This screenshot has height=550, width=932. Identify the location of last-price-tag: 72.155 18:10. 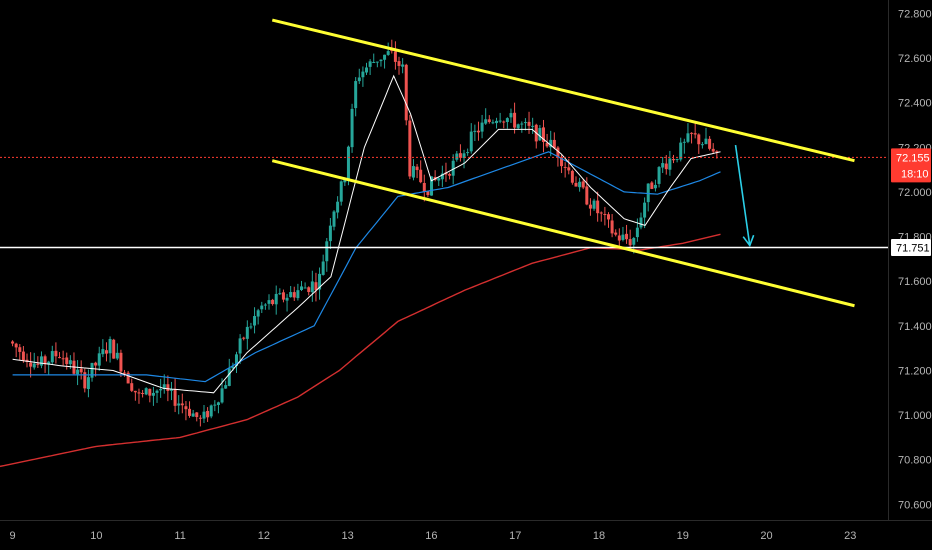
(911, 165).